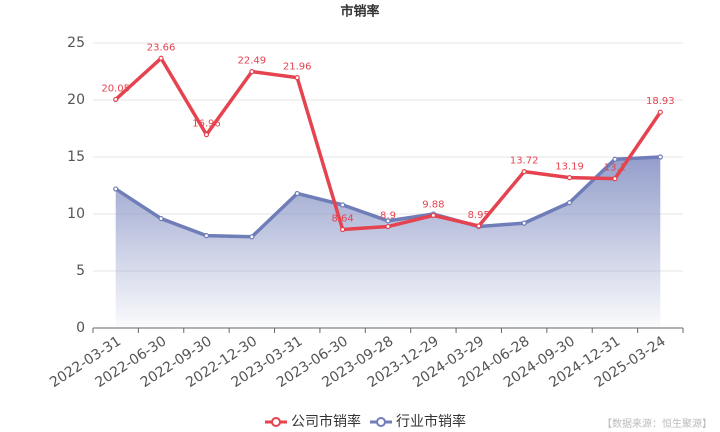 The image size is (720, 432). I want to click on data-label: 23.66, so click(161, 47).